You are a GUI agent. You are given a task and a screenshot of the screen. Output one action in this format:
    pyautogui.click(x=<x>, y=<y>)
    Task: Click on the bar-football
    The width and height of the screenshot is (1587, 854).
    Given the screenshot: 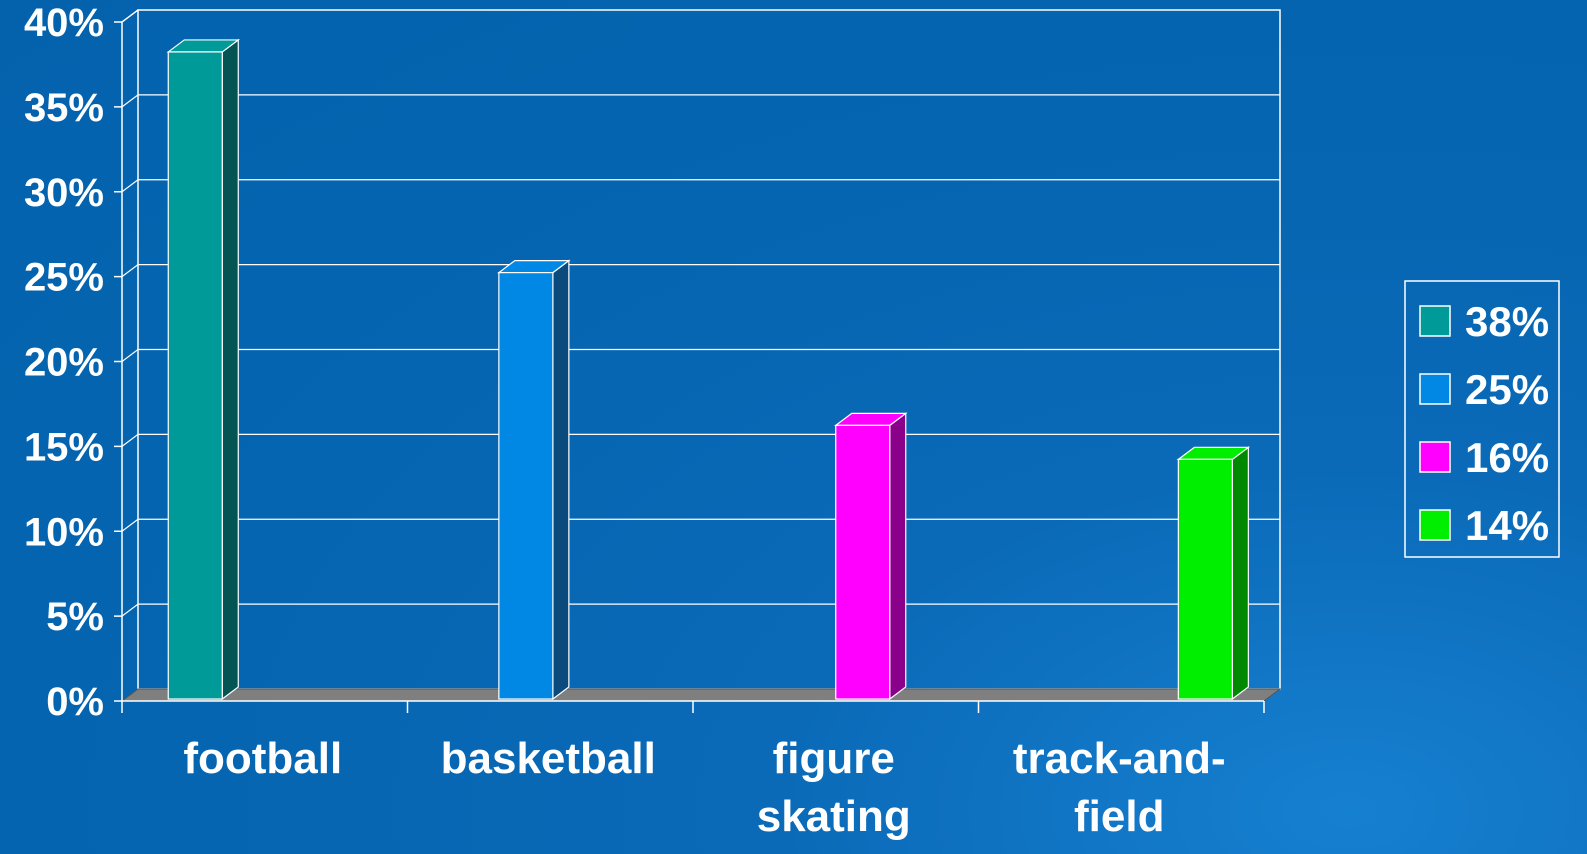 What is the action you would take?
    pyautogui.click(x=203, y=369)
    